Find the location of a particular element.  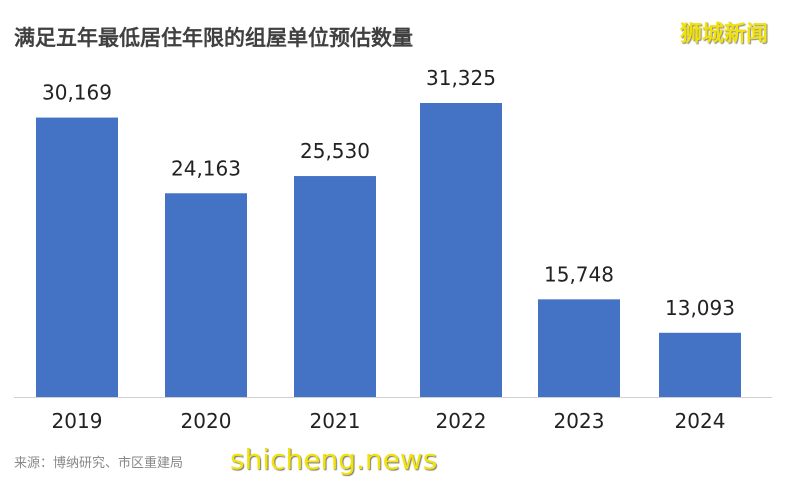

x-tick-label: 2022 is located at coordinates (461, 421).